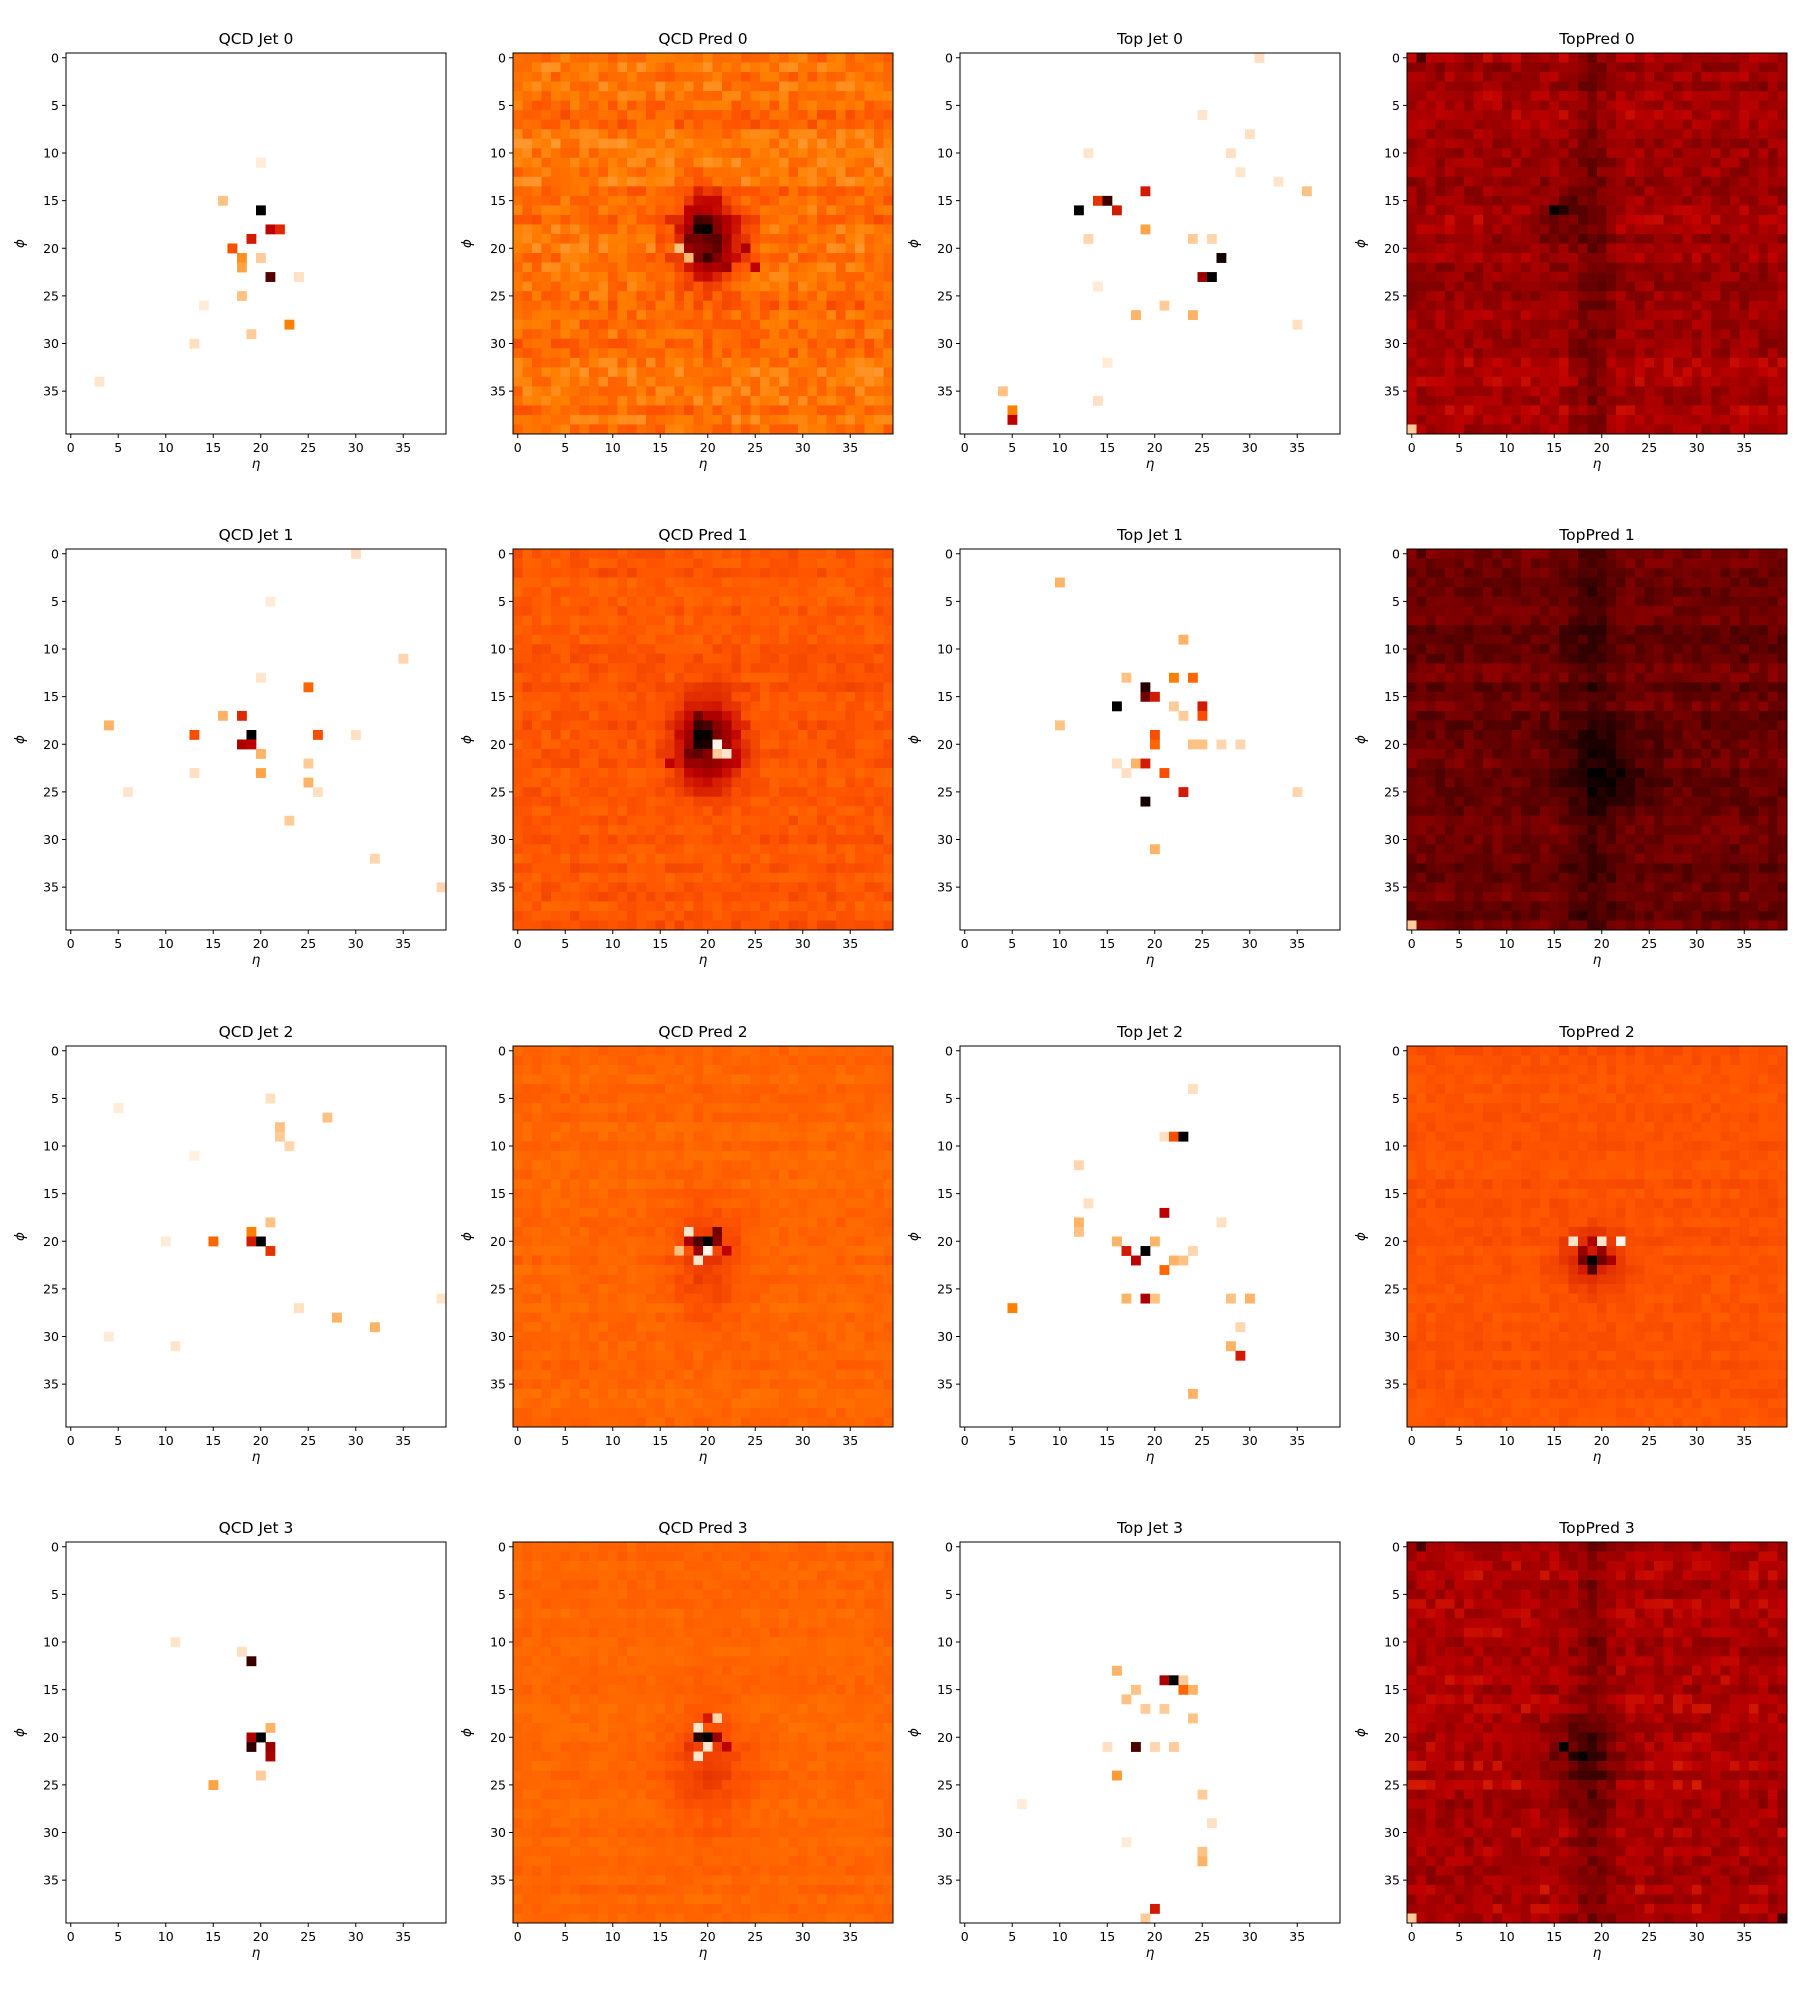 This screenshot has height=2000, width=1800. I want to click on axes-frame, so click(256, 243).